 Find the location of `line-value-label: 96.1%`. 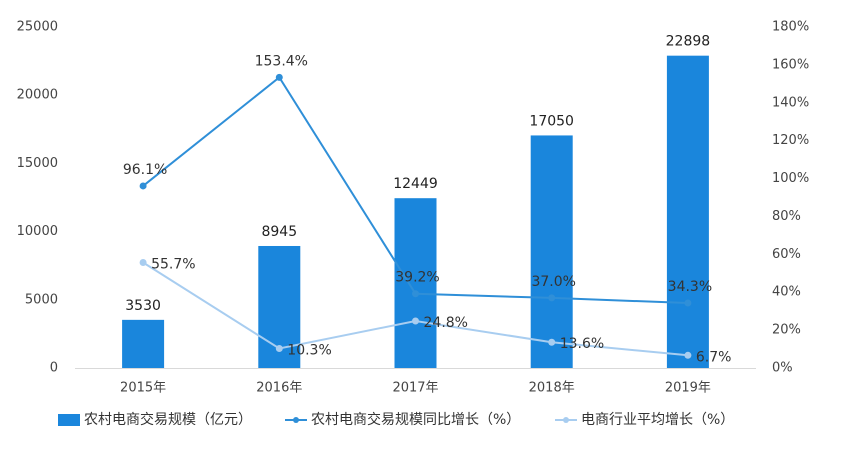

line-value-label: 96.1% is located at coordinates (145, 170).